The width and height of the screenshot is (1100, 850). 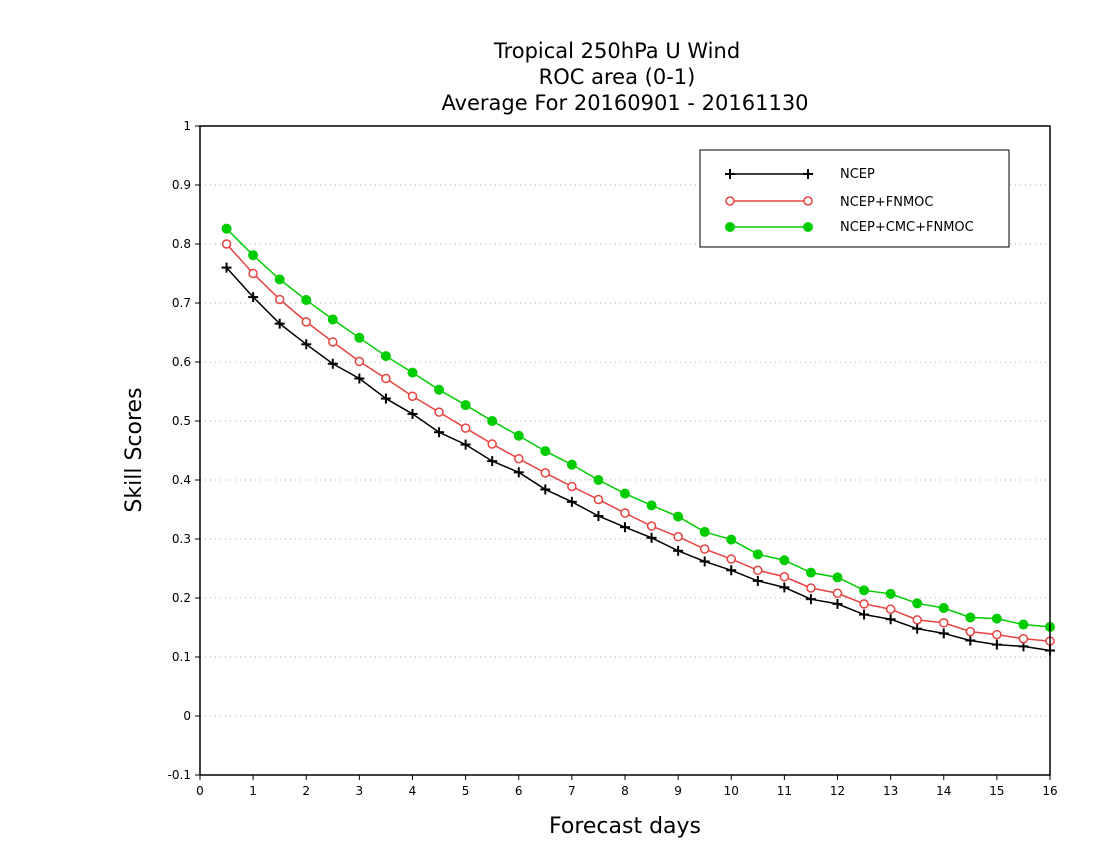 What do you see at coordinates (890, 791) in the screenshot?
I see `x-tick-label: 13` at bounding box center [890, 791].